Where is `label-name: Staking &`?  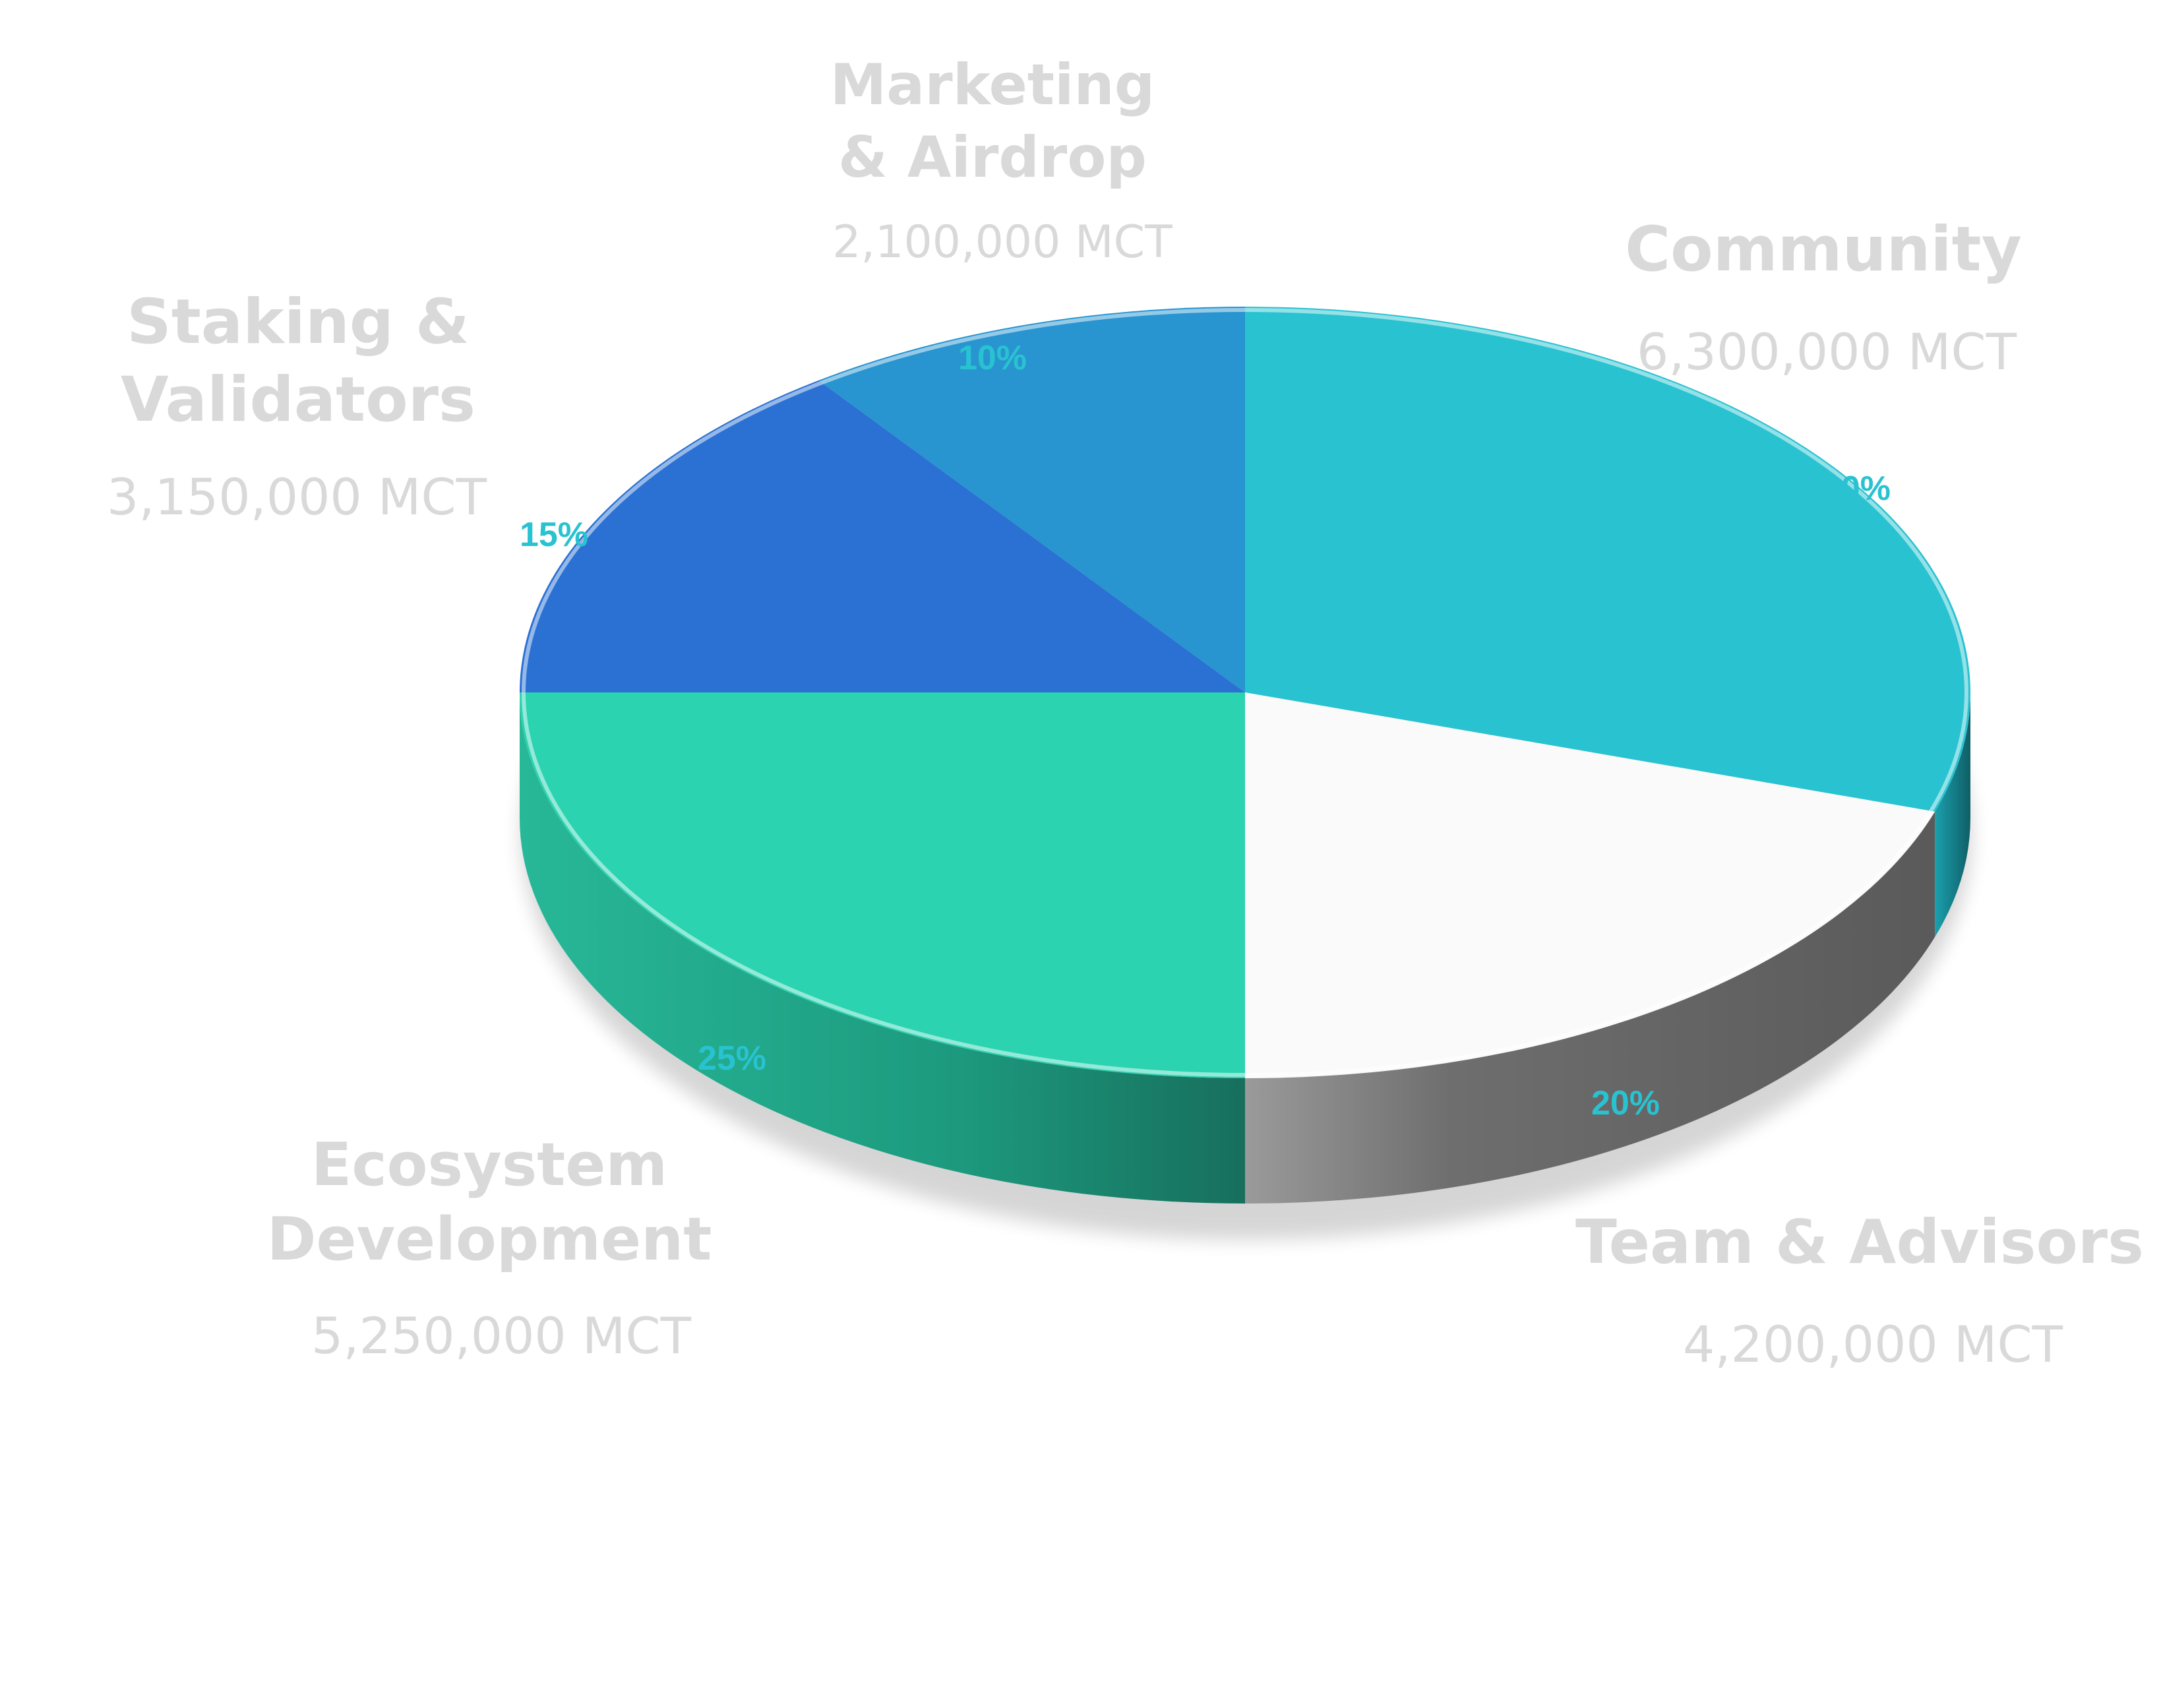
label-name: Staking & is located at coordinates (298, 322).